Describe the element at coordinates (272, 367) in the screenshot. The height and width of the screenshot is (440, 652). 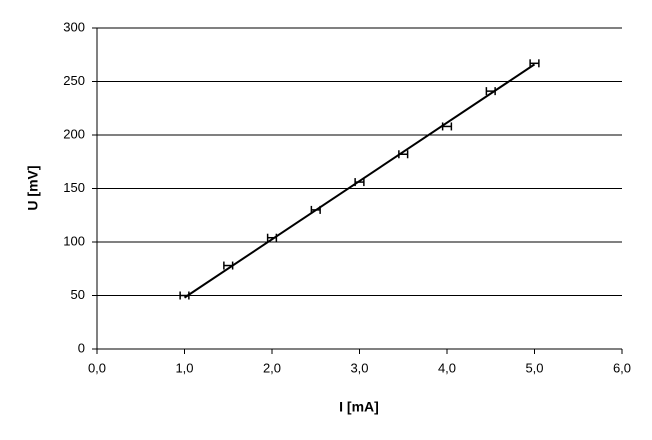
I see `x-tick-label: 2,0` at that location.